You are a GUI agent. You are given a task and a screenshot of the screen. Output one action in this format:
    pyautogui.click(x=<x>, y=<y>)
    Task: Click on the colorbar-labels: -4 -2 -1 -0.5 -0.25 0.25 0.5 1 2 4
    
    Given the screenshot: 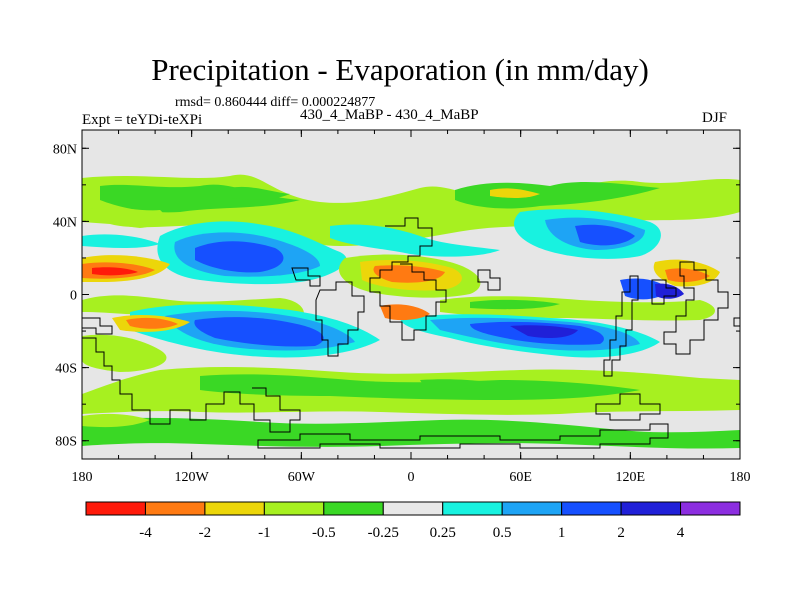 What is the action you would take?
    pyautogui.click(x=412, y=533)
    